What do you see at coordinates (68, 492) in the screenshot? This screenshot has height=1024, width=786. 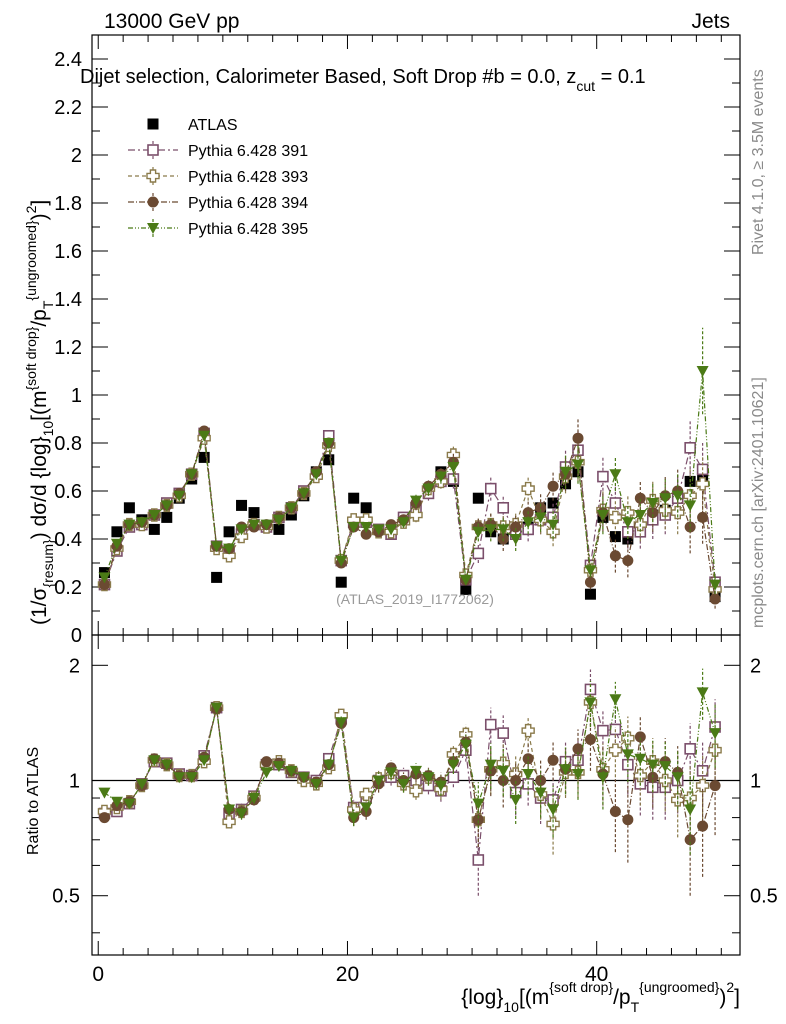 I see `y-tick-label: 0.6` at bounding box center [68, 492].